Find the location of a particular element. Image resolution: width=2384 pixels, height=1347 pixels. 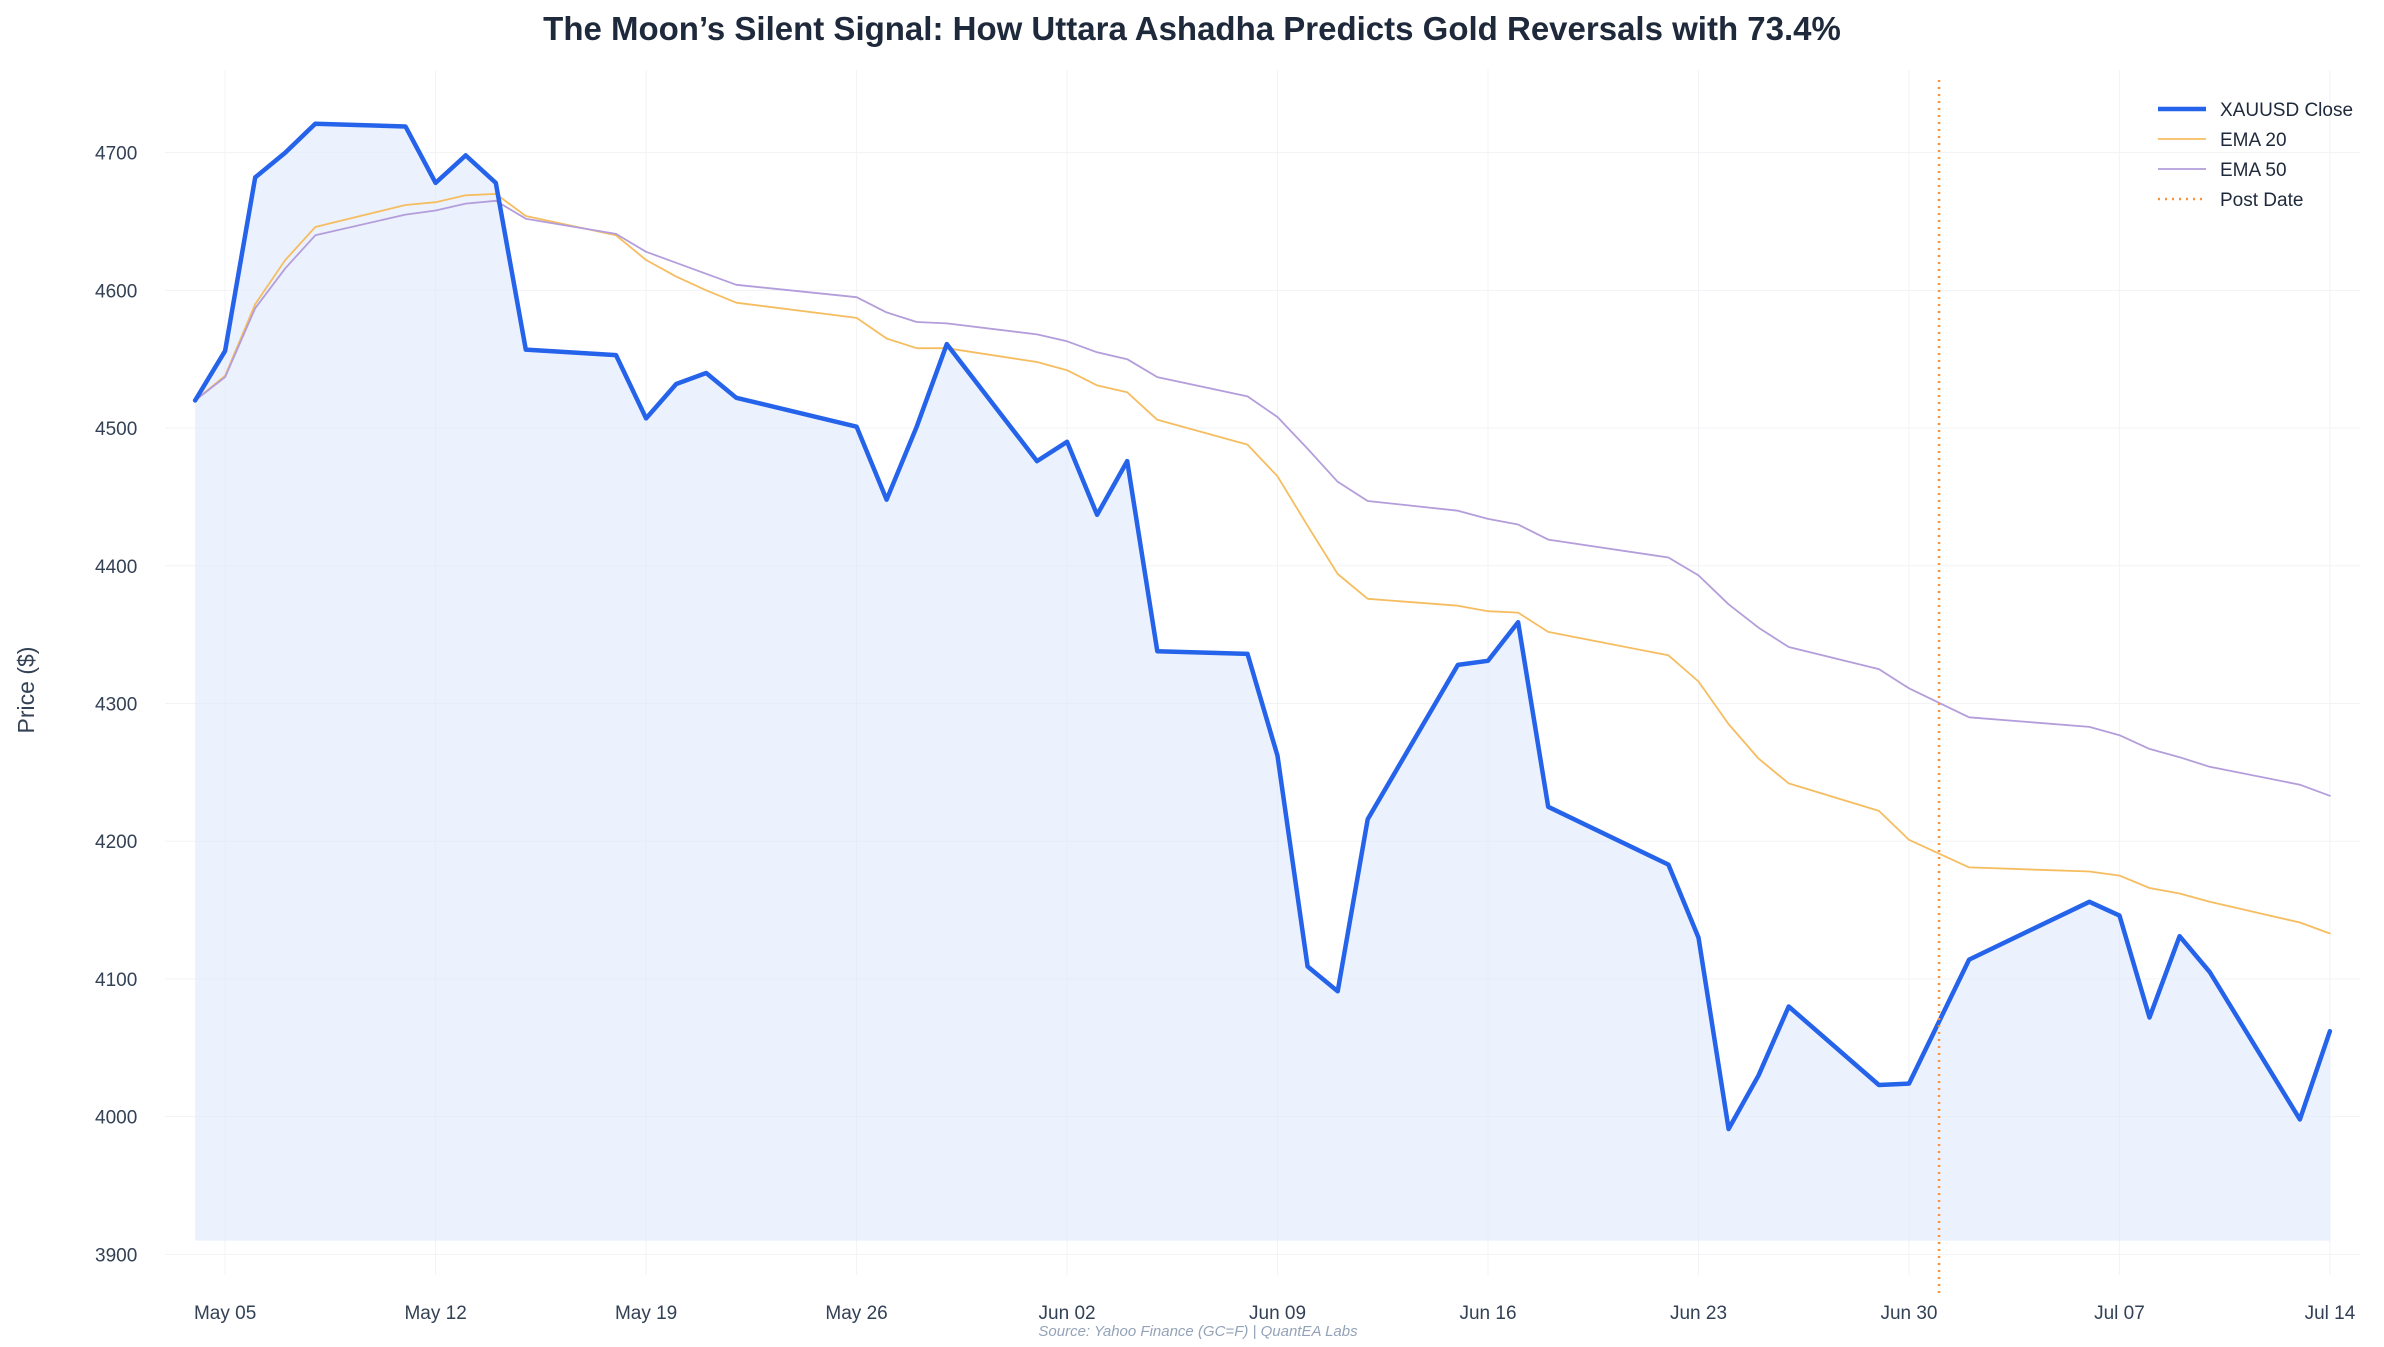

legend: XAUUSD Close EMA 20 EMA 50 Post Date is located at coordinates (2255, 155).